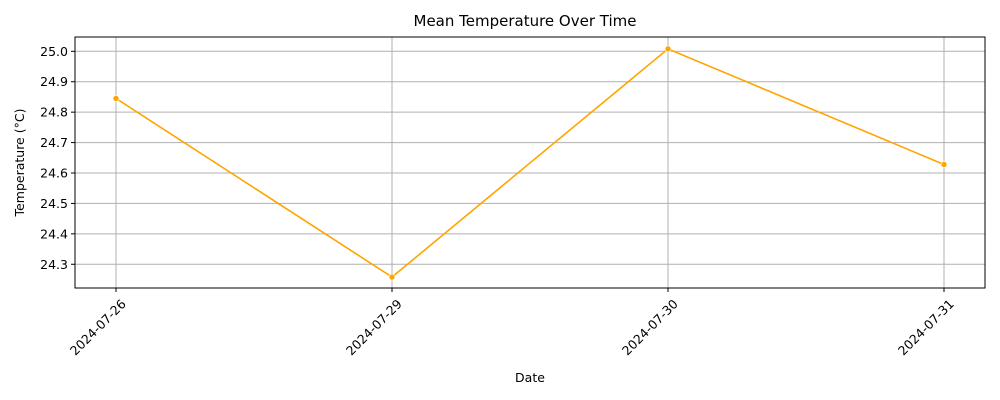 The width and height of the screenshot is (1000, 400). What do you see at coordinates (54, 203) in the screenshot?
I see `y-tick-label: 24.5` at bounding box center [54, 203].